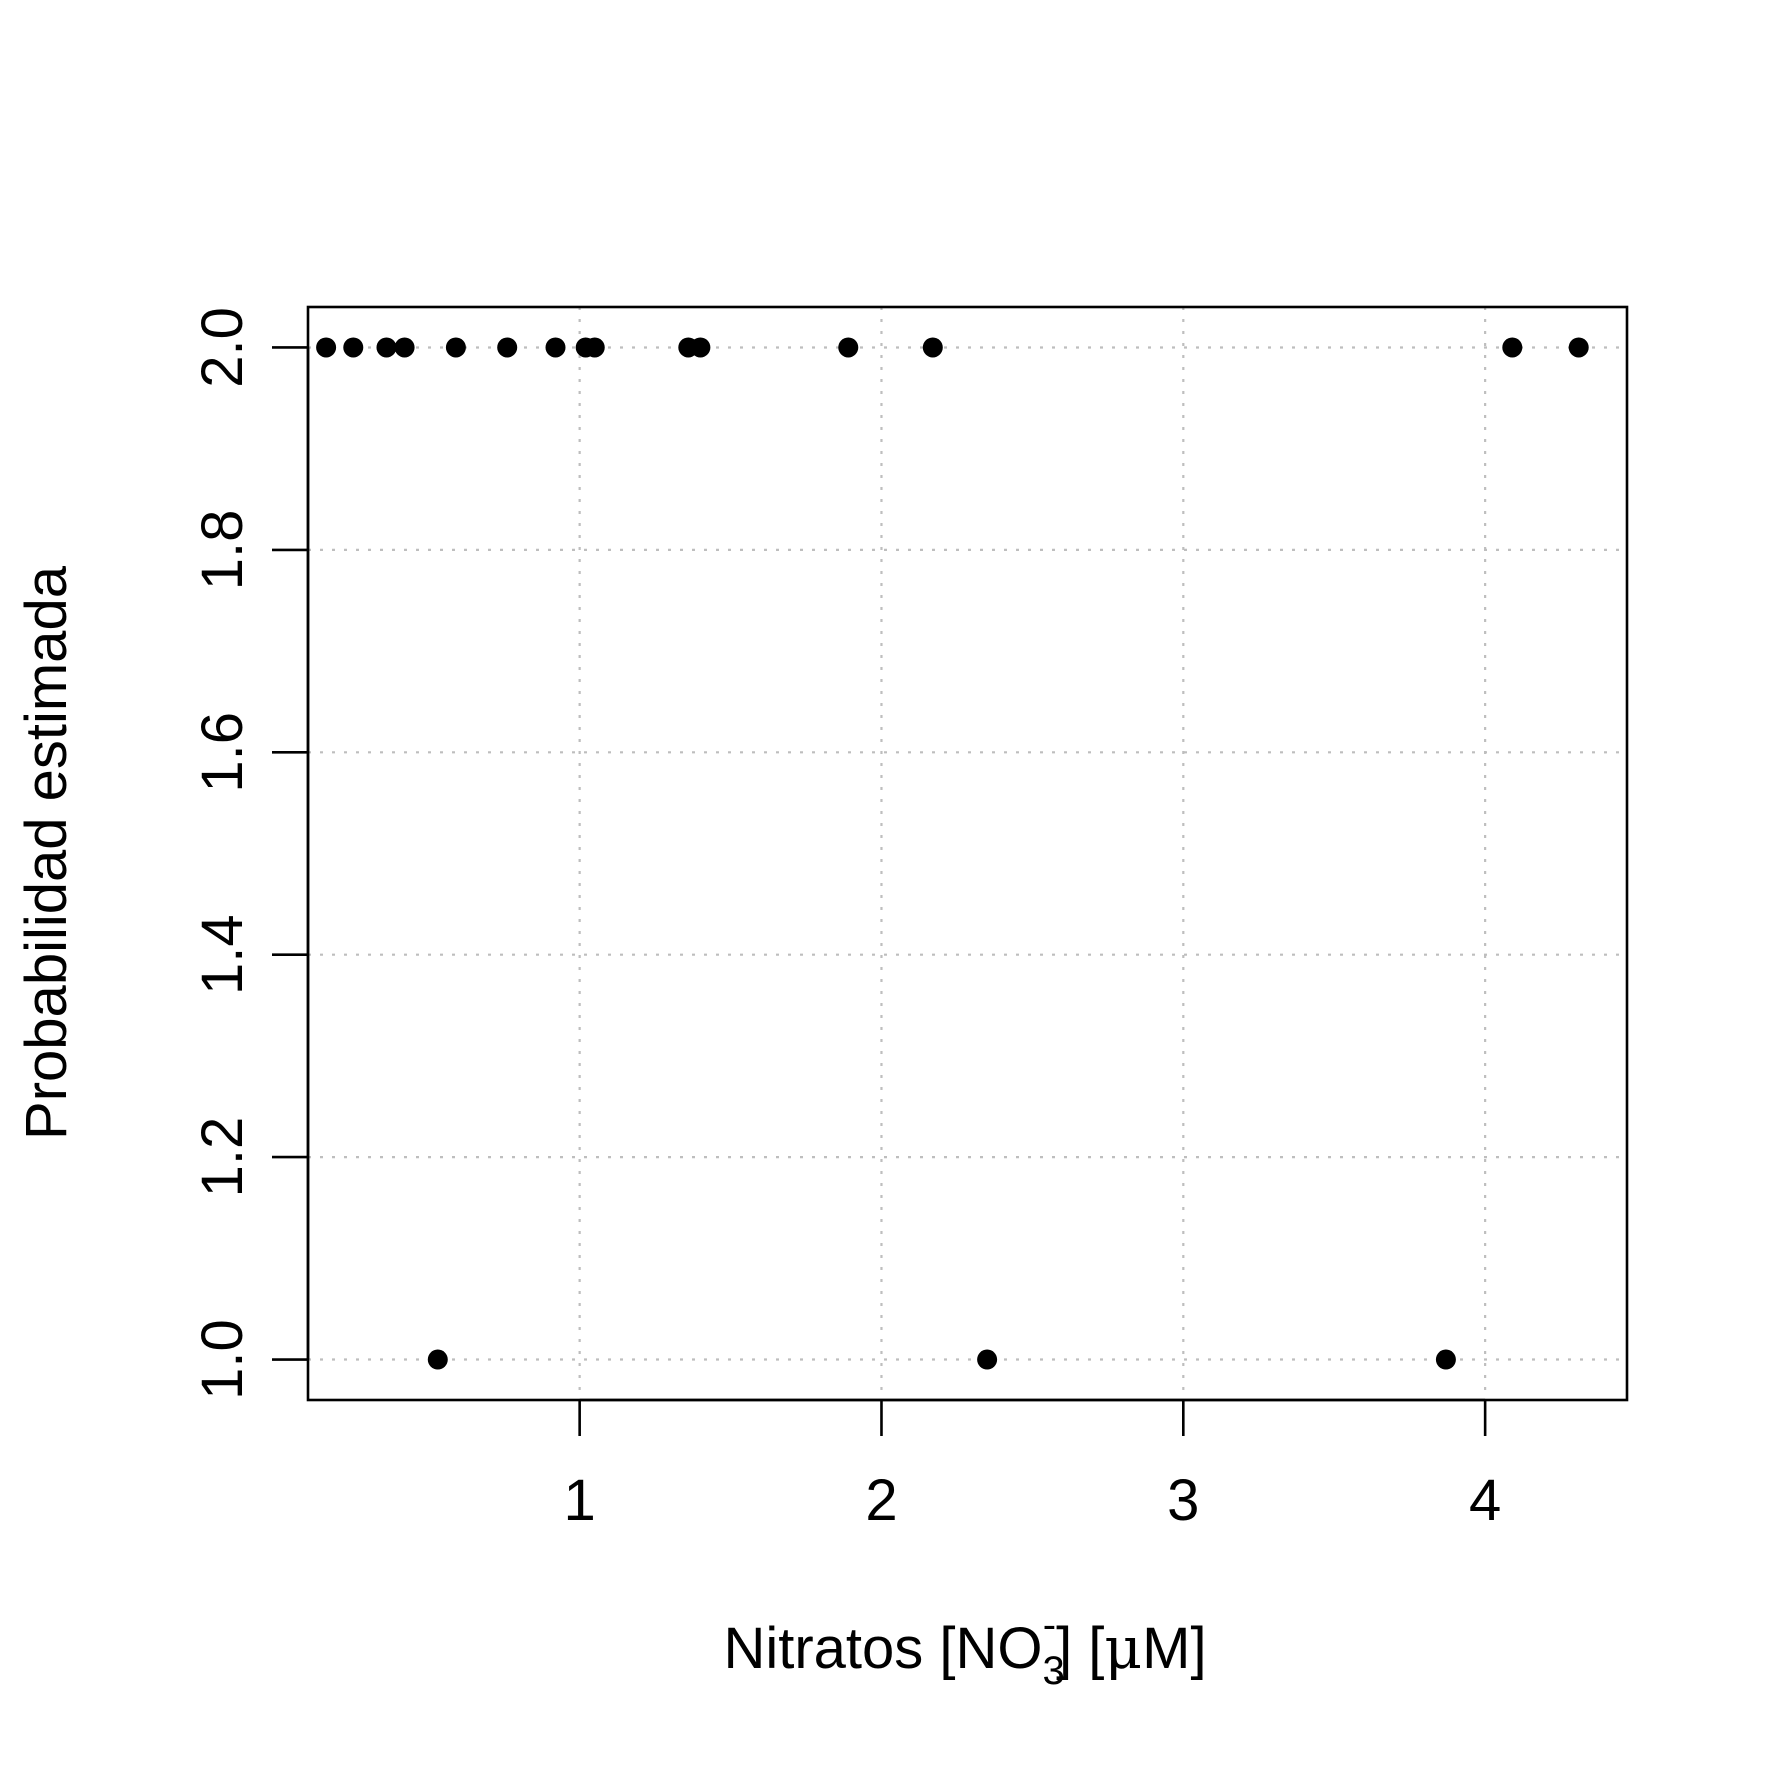  Describe the element at coordinates (1032, 1465) in the screenshot. I see `x-axis: 1 2 3 4` at that location.